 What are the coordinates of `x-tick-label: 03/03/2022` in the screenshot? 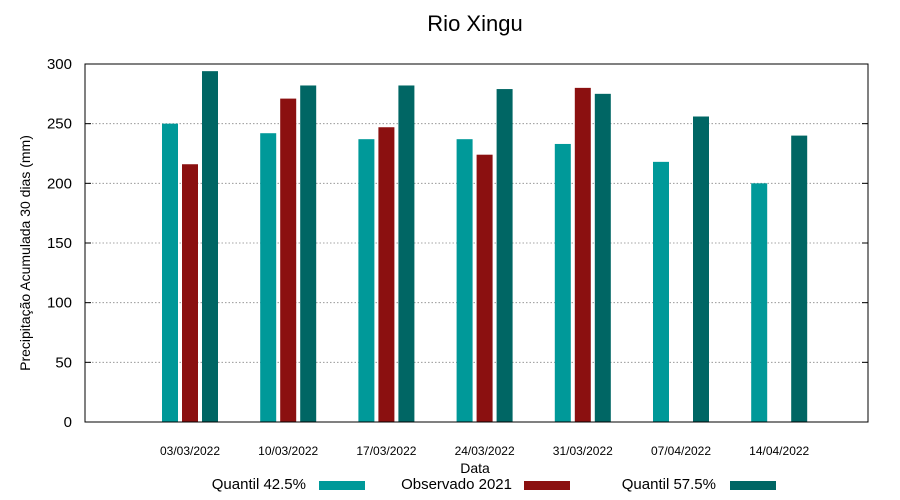 It's located at (190, 451).